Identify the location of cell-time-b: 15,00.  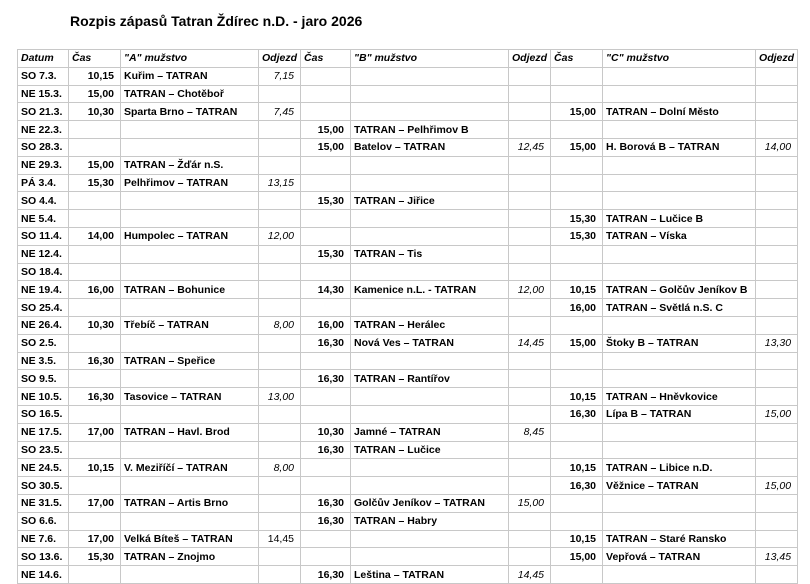
(326, 129).